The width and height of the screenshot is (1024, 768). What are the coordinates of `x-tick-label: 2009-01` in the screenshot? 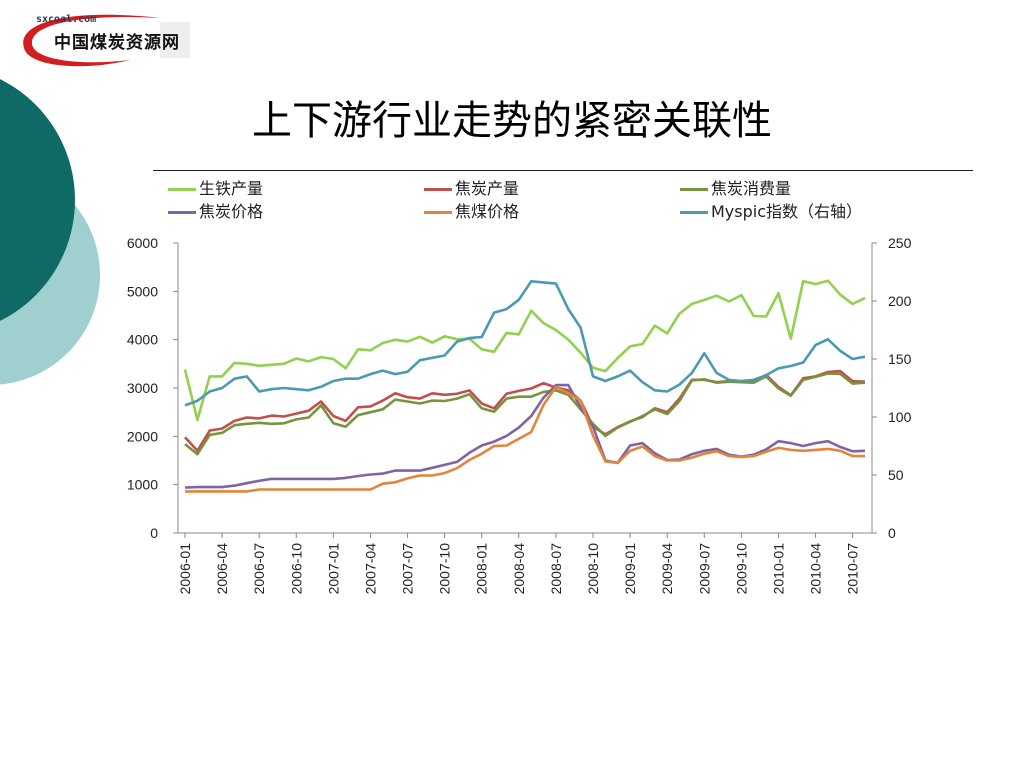 It's located at (630, 569).